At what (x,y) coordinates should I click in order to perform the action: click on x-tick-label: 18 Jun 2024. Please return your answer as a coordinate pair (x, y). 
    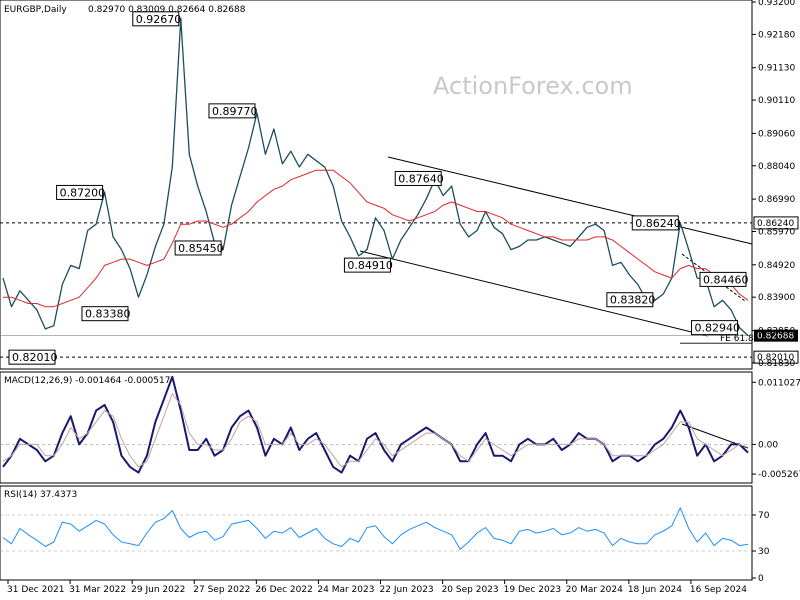
    Looking at the image, I should click on (655, 590).